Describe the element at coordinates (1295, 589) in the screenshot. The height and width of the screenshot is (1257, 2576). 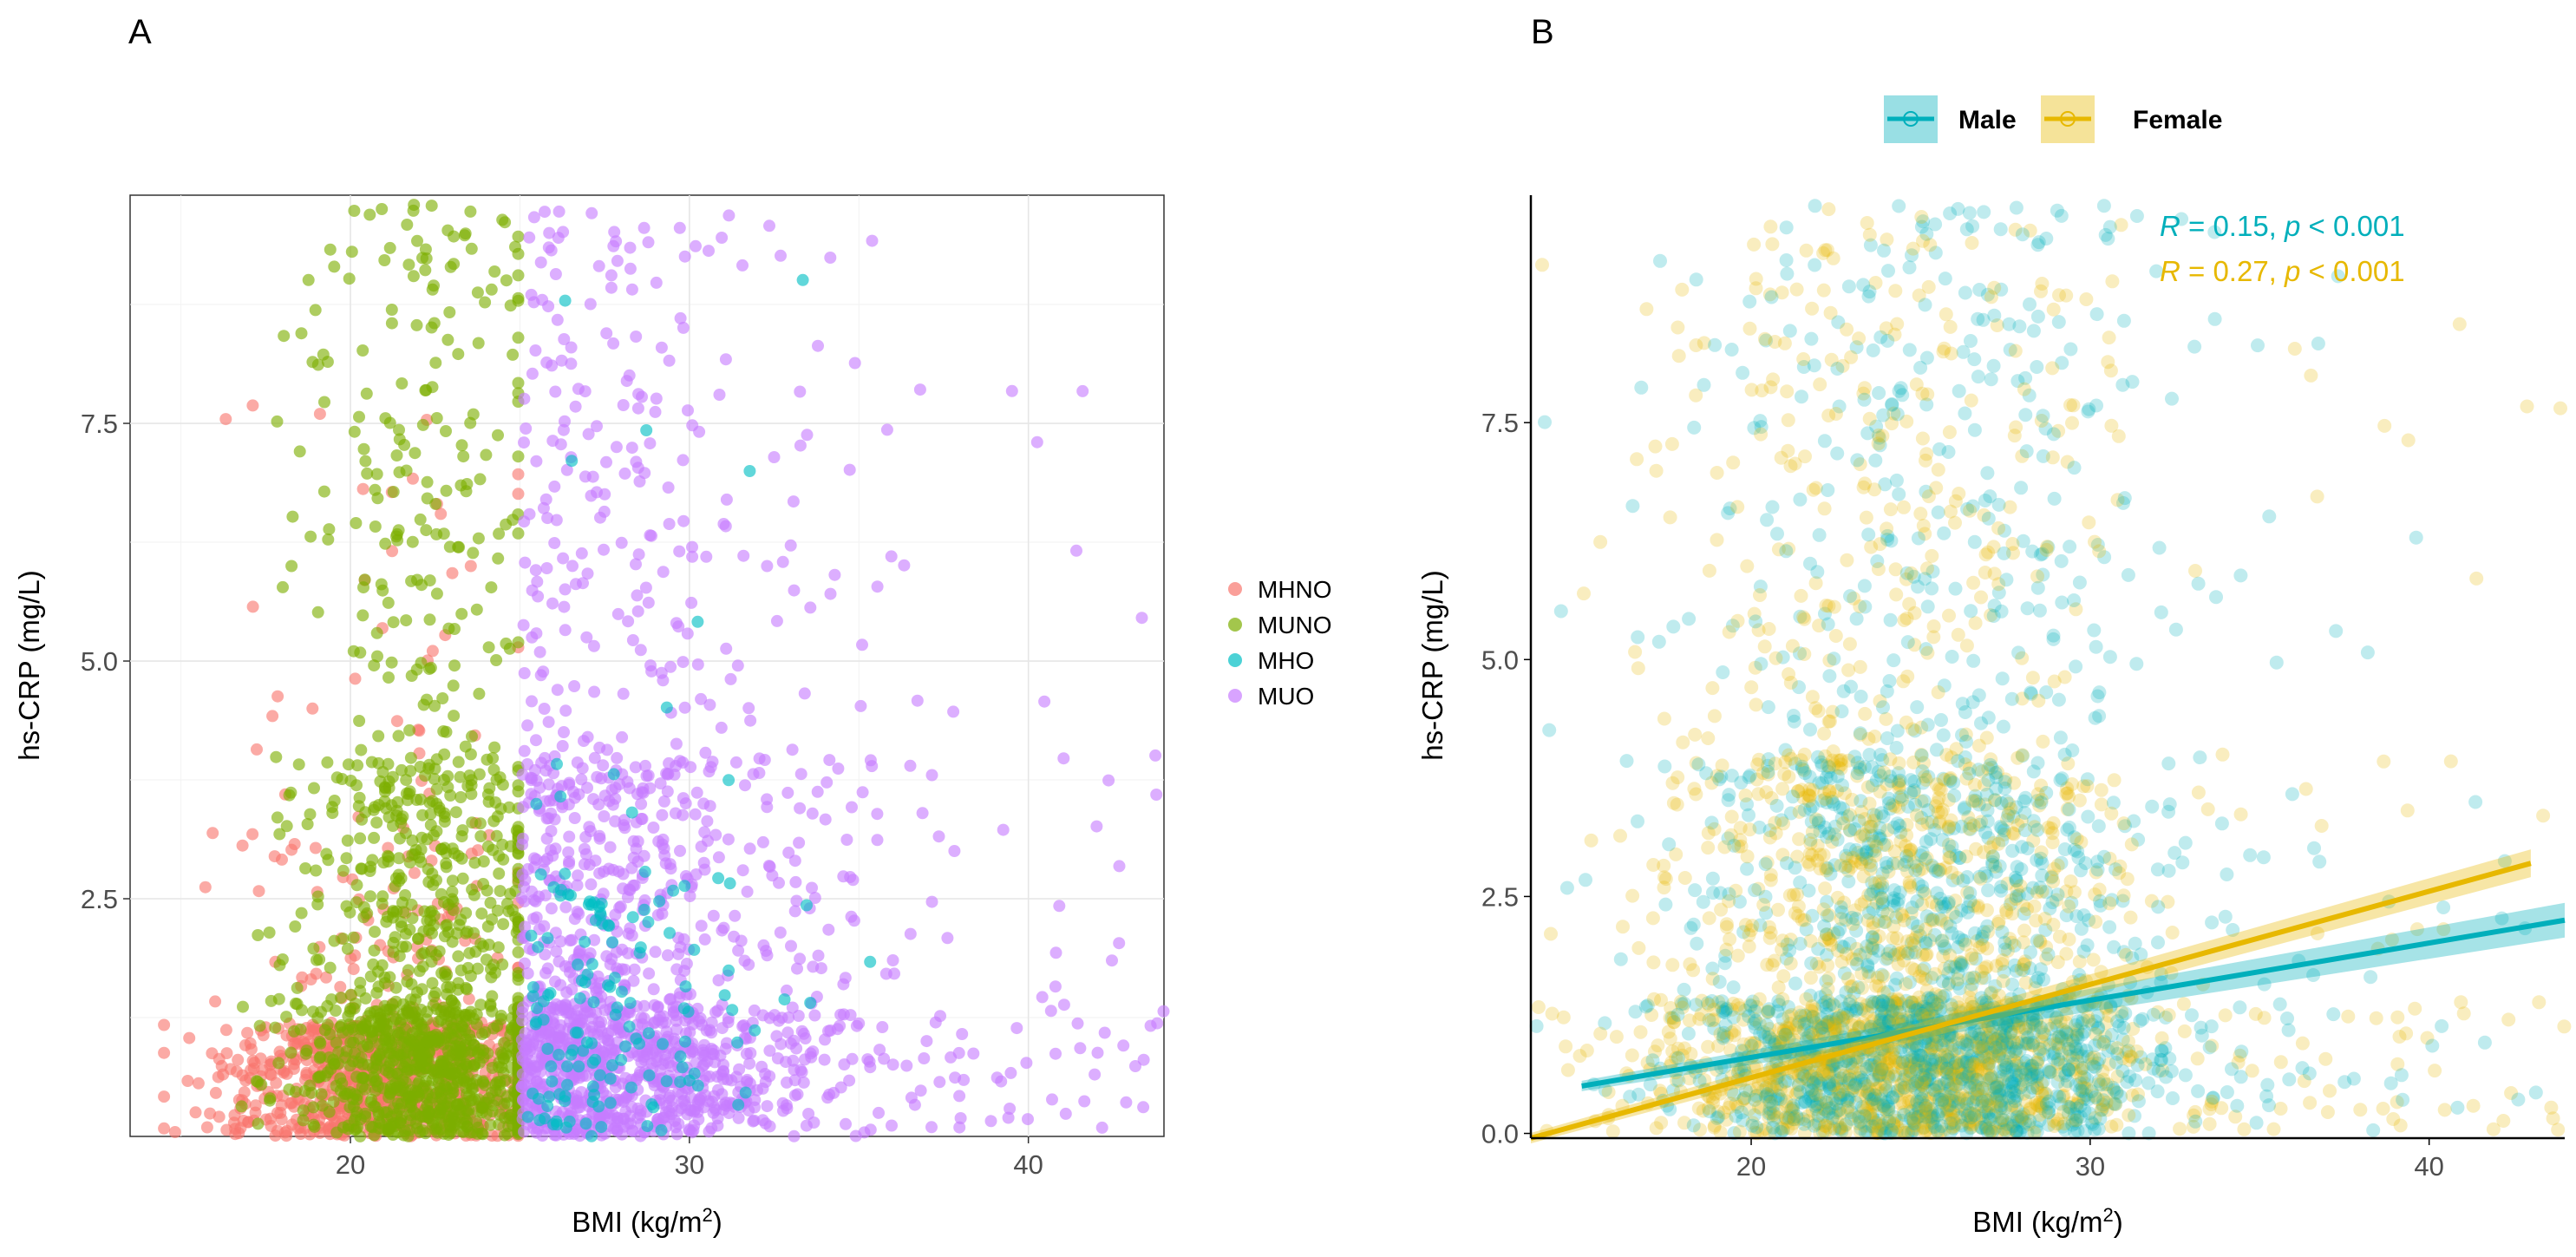
I see `legend-label-mhno: MHNO` at that location.